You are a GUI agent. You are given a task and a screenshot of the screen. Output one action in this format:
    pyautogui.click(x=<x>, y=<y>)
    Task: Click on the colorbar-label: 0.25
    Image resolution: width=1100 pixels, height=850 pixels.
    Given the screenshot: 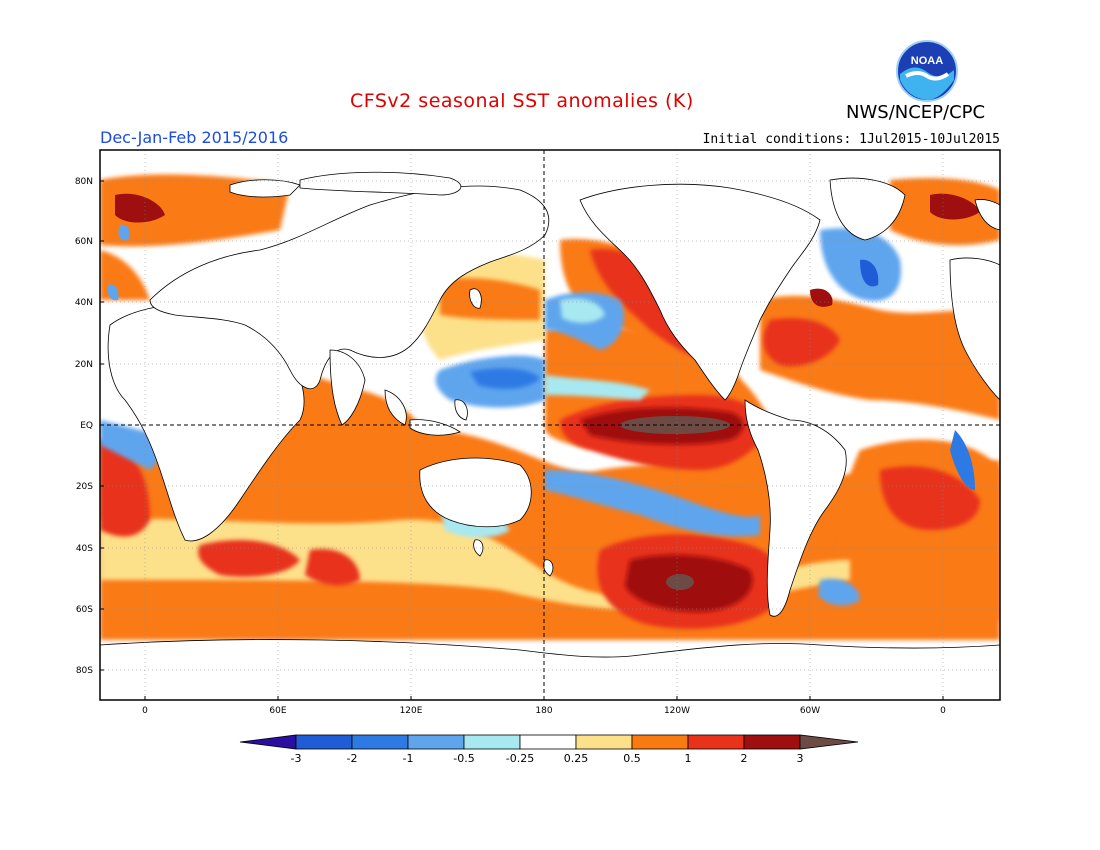 What is the action you would take?
    pyautogui.click(x=576, y=758)
    